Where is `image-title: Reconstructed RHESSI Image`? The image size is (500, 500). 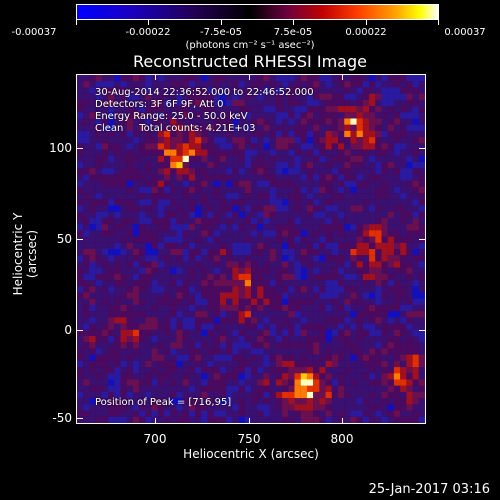 image-title: Reconstructed RHESSI Image is located at coordinates (250, 61).